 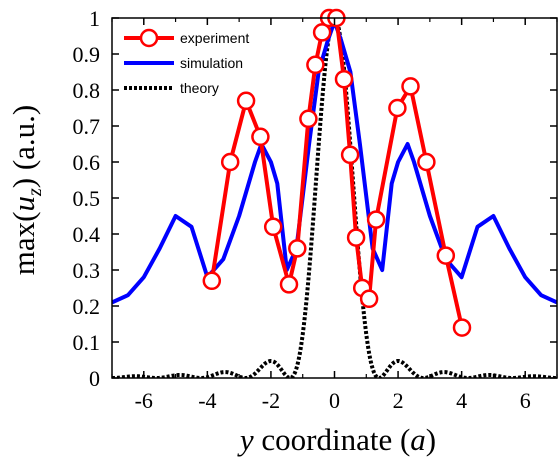 What do you see at coordinates (211, 63) in the screenshot?
I see `legend-label: simulation` at bounding box center [211, 63].